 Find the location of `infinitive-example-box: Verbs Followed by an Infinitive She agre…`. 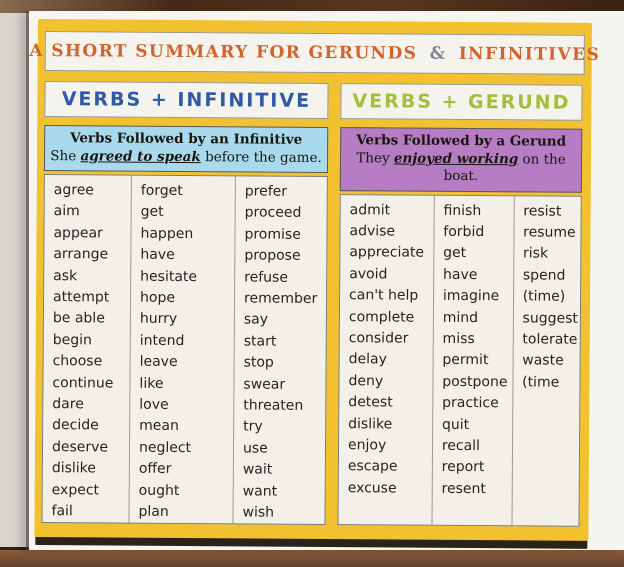

infinitive-example-box: Verbs Followed by an Infinitive She agre… is located at coordinates (186, 149).